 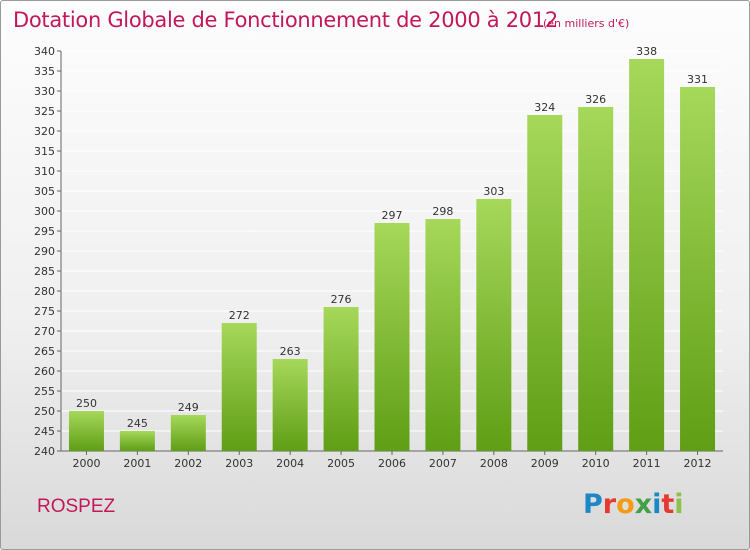 What do you see at coordinates (442, 211) in the screenshot?
I see `data-label: 298` at bounding box center [442, 211].